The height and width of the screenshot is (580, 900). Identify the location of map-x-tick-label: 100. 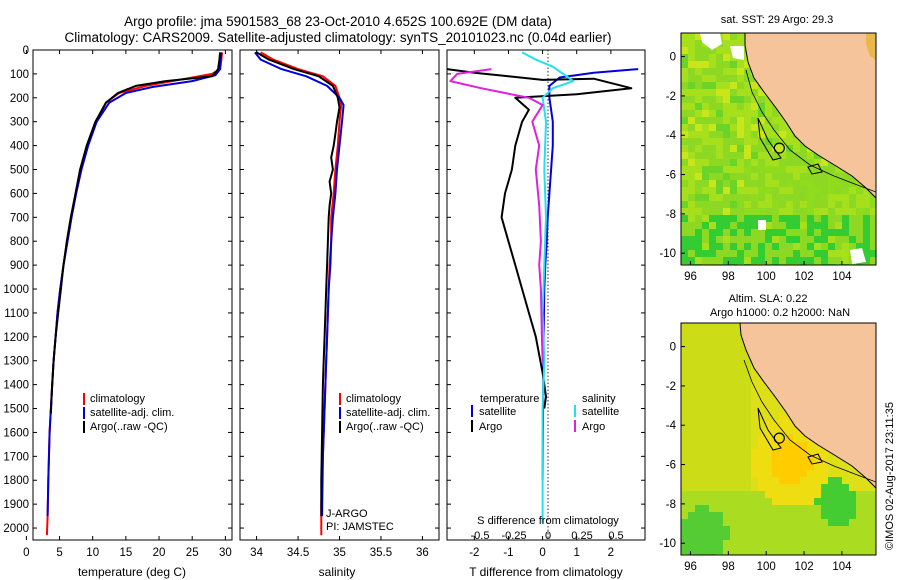
(766, 567).